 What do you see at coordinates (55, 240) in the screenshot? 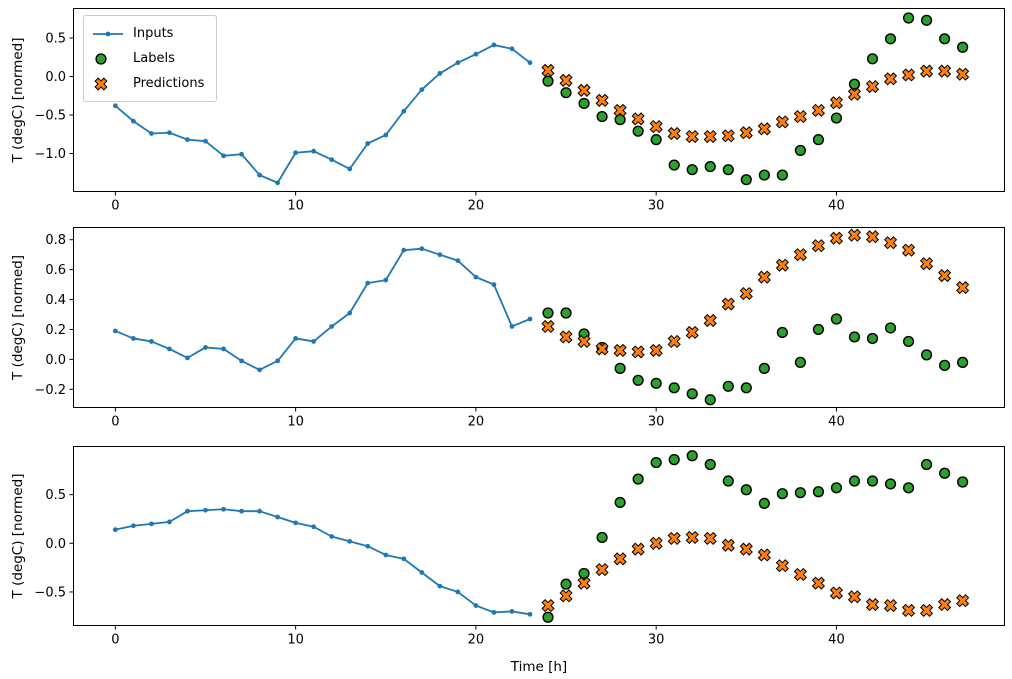
I see `y-tick-label: 0.8` at bounding box center [55, 240].